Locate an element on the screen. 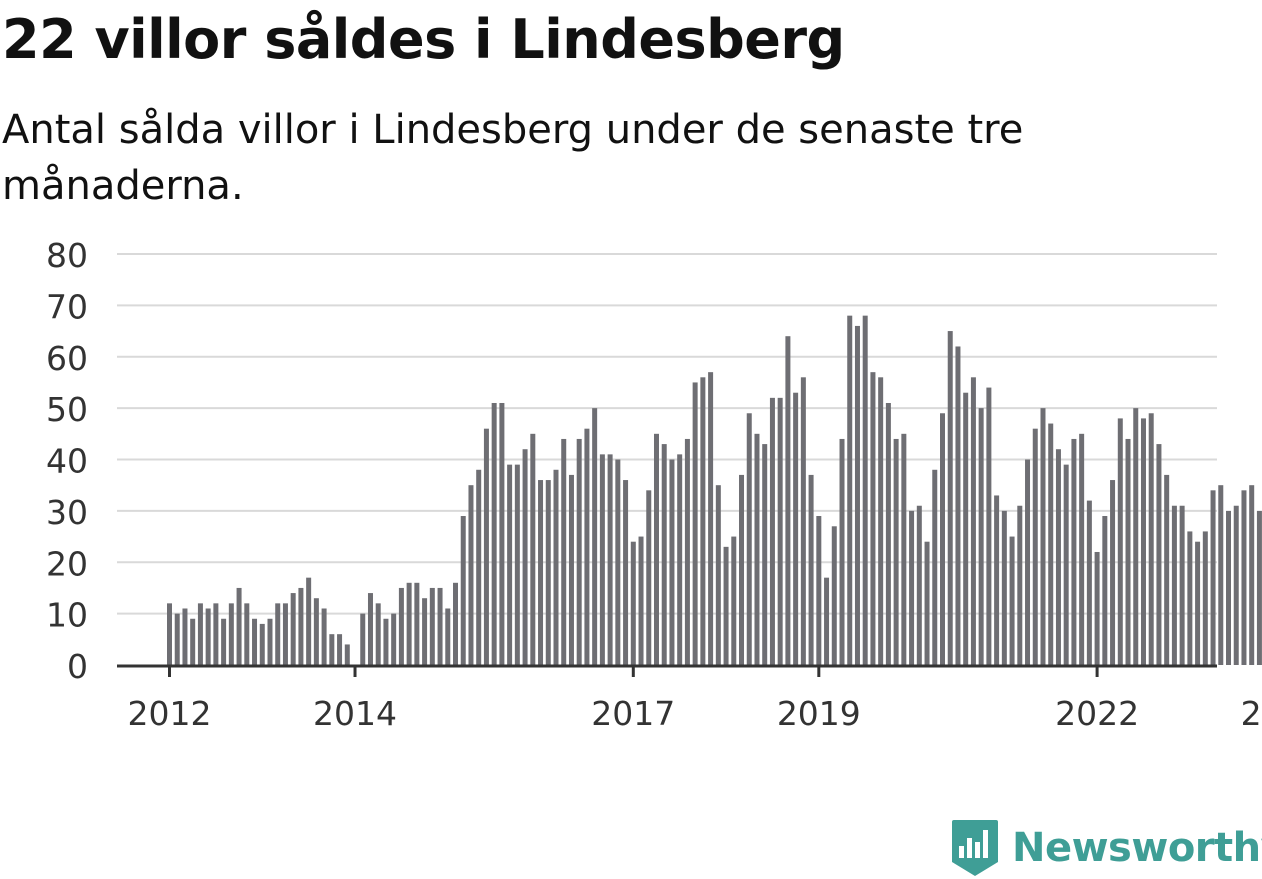 This screenshot has width=1262, height=879. chart-title: 22 villor såldes i Lindesberg is located at coordinates (423, 39).